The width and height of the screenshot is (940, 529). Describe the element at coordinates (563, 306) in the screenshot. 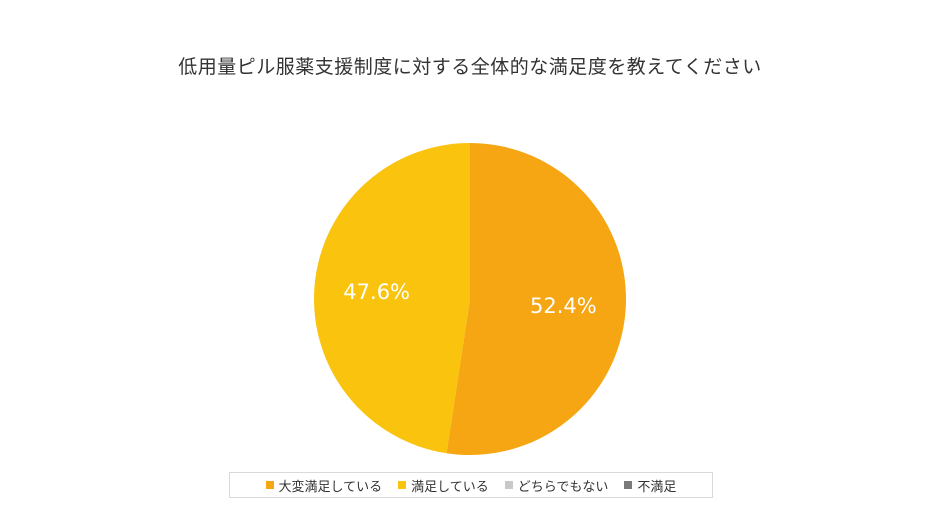

I see `data-label-very-satisfied: 52.4%` at that location.